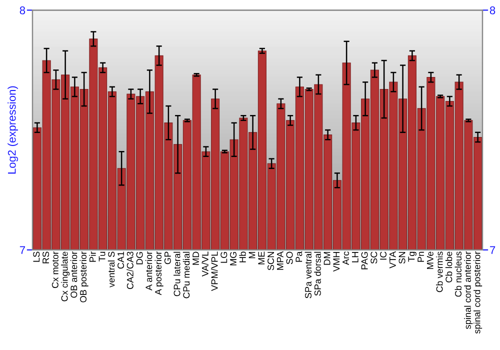  Describe the element at coordinates (148, 271) in the screenshot. I see `x-tick-label: A anterior` at that location.